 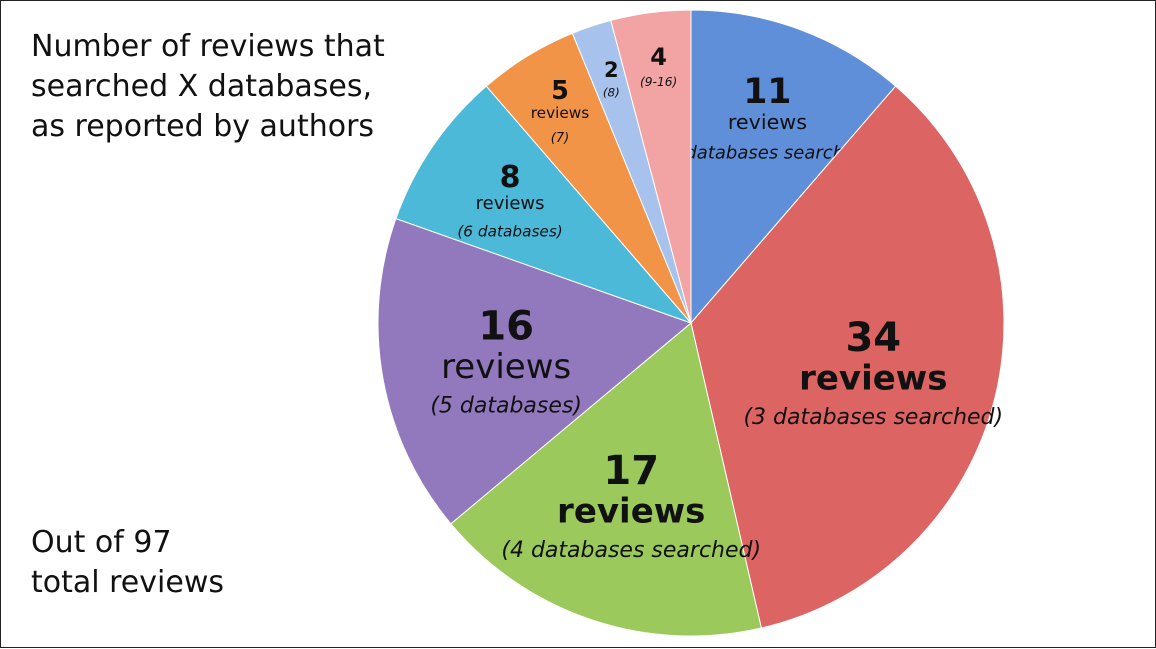 What do you see at coordinates (873, 417) in the screenshot?
I see `category-label: (3 databases searched)` at bounding box center [873, 417].